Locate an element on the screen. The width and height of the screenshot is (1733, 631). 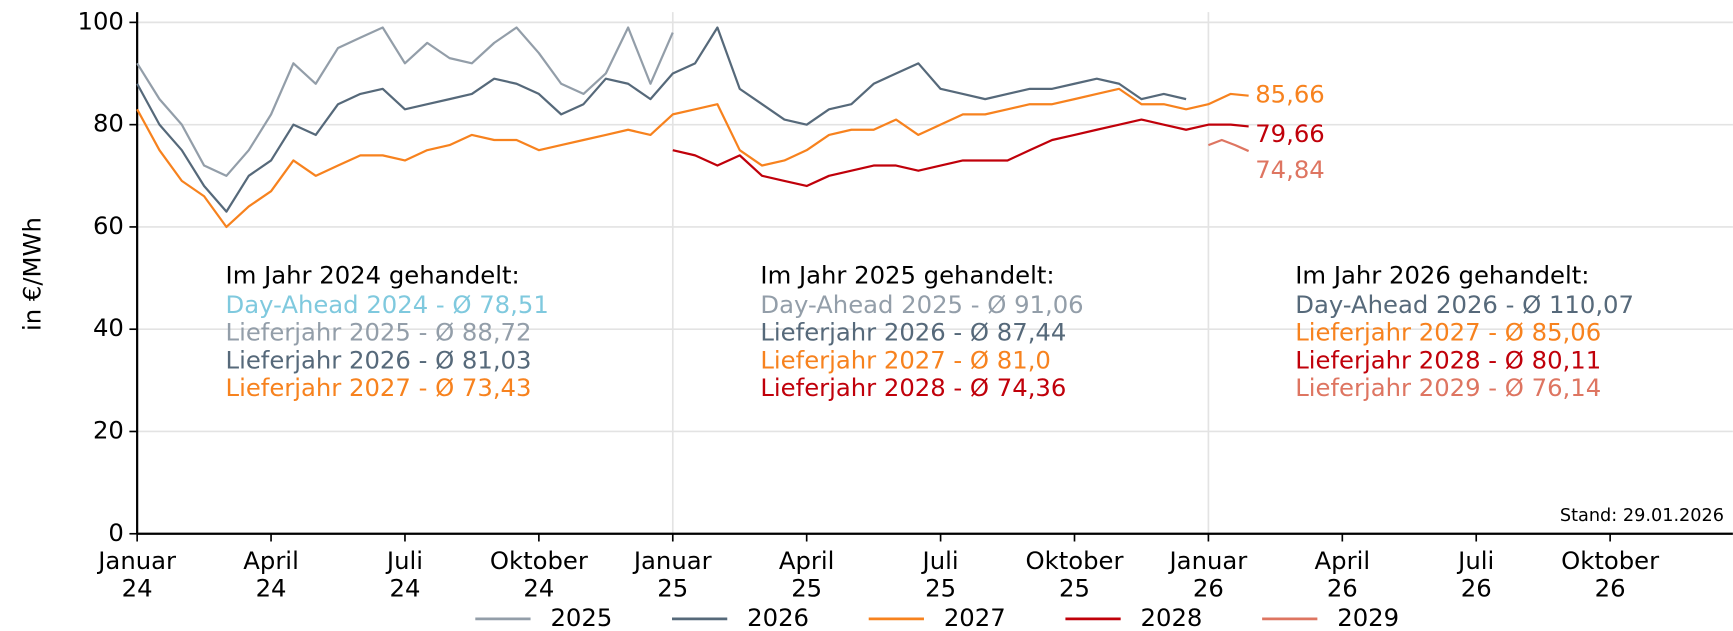
x-tick-label: Januar 25 is located at coordinates (672, 576).